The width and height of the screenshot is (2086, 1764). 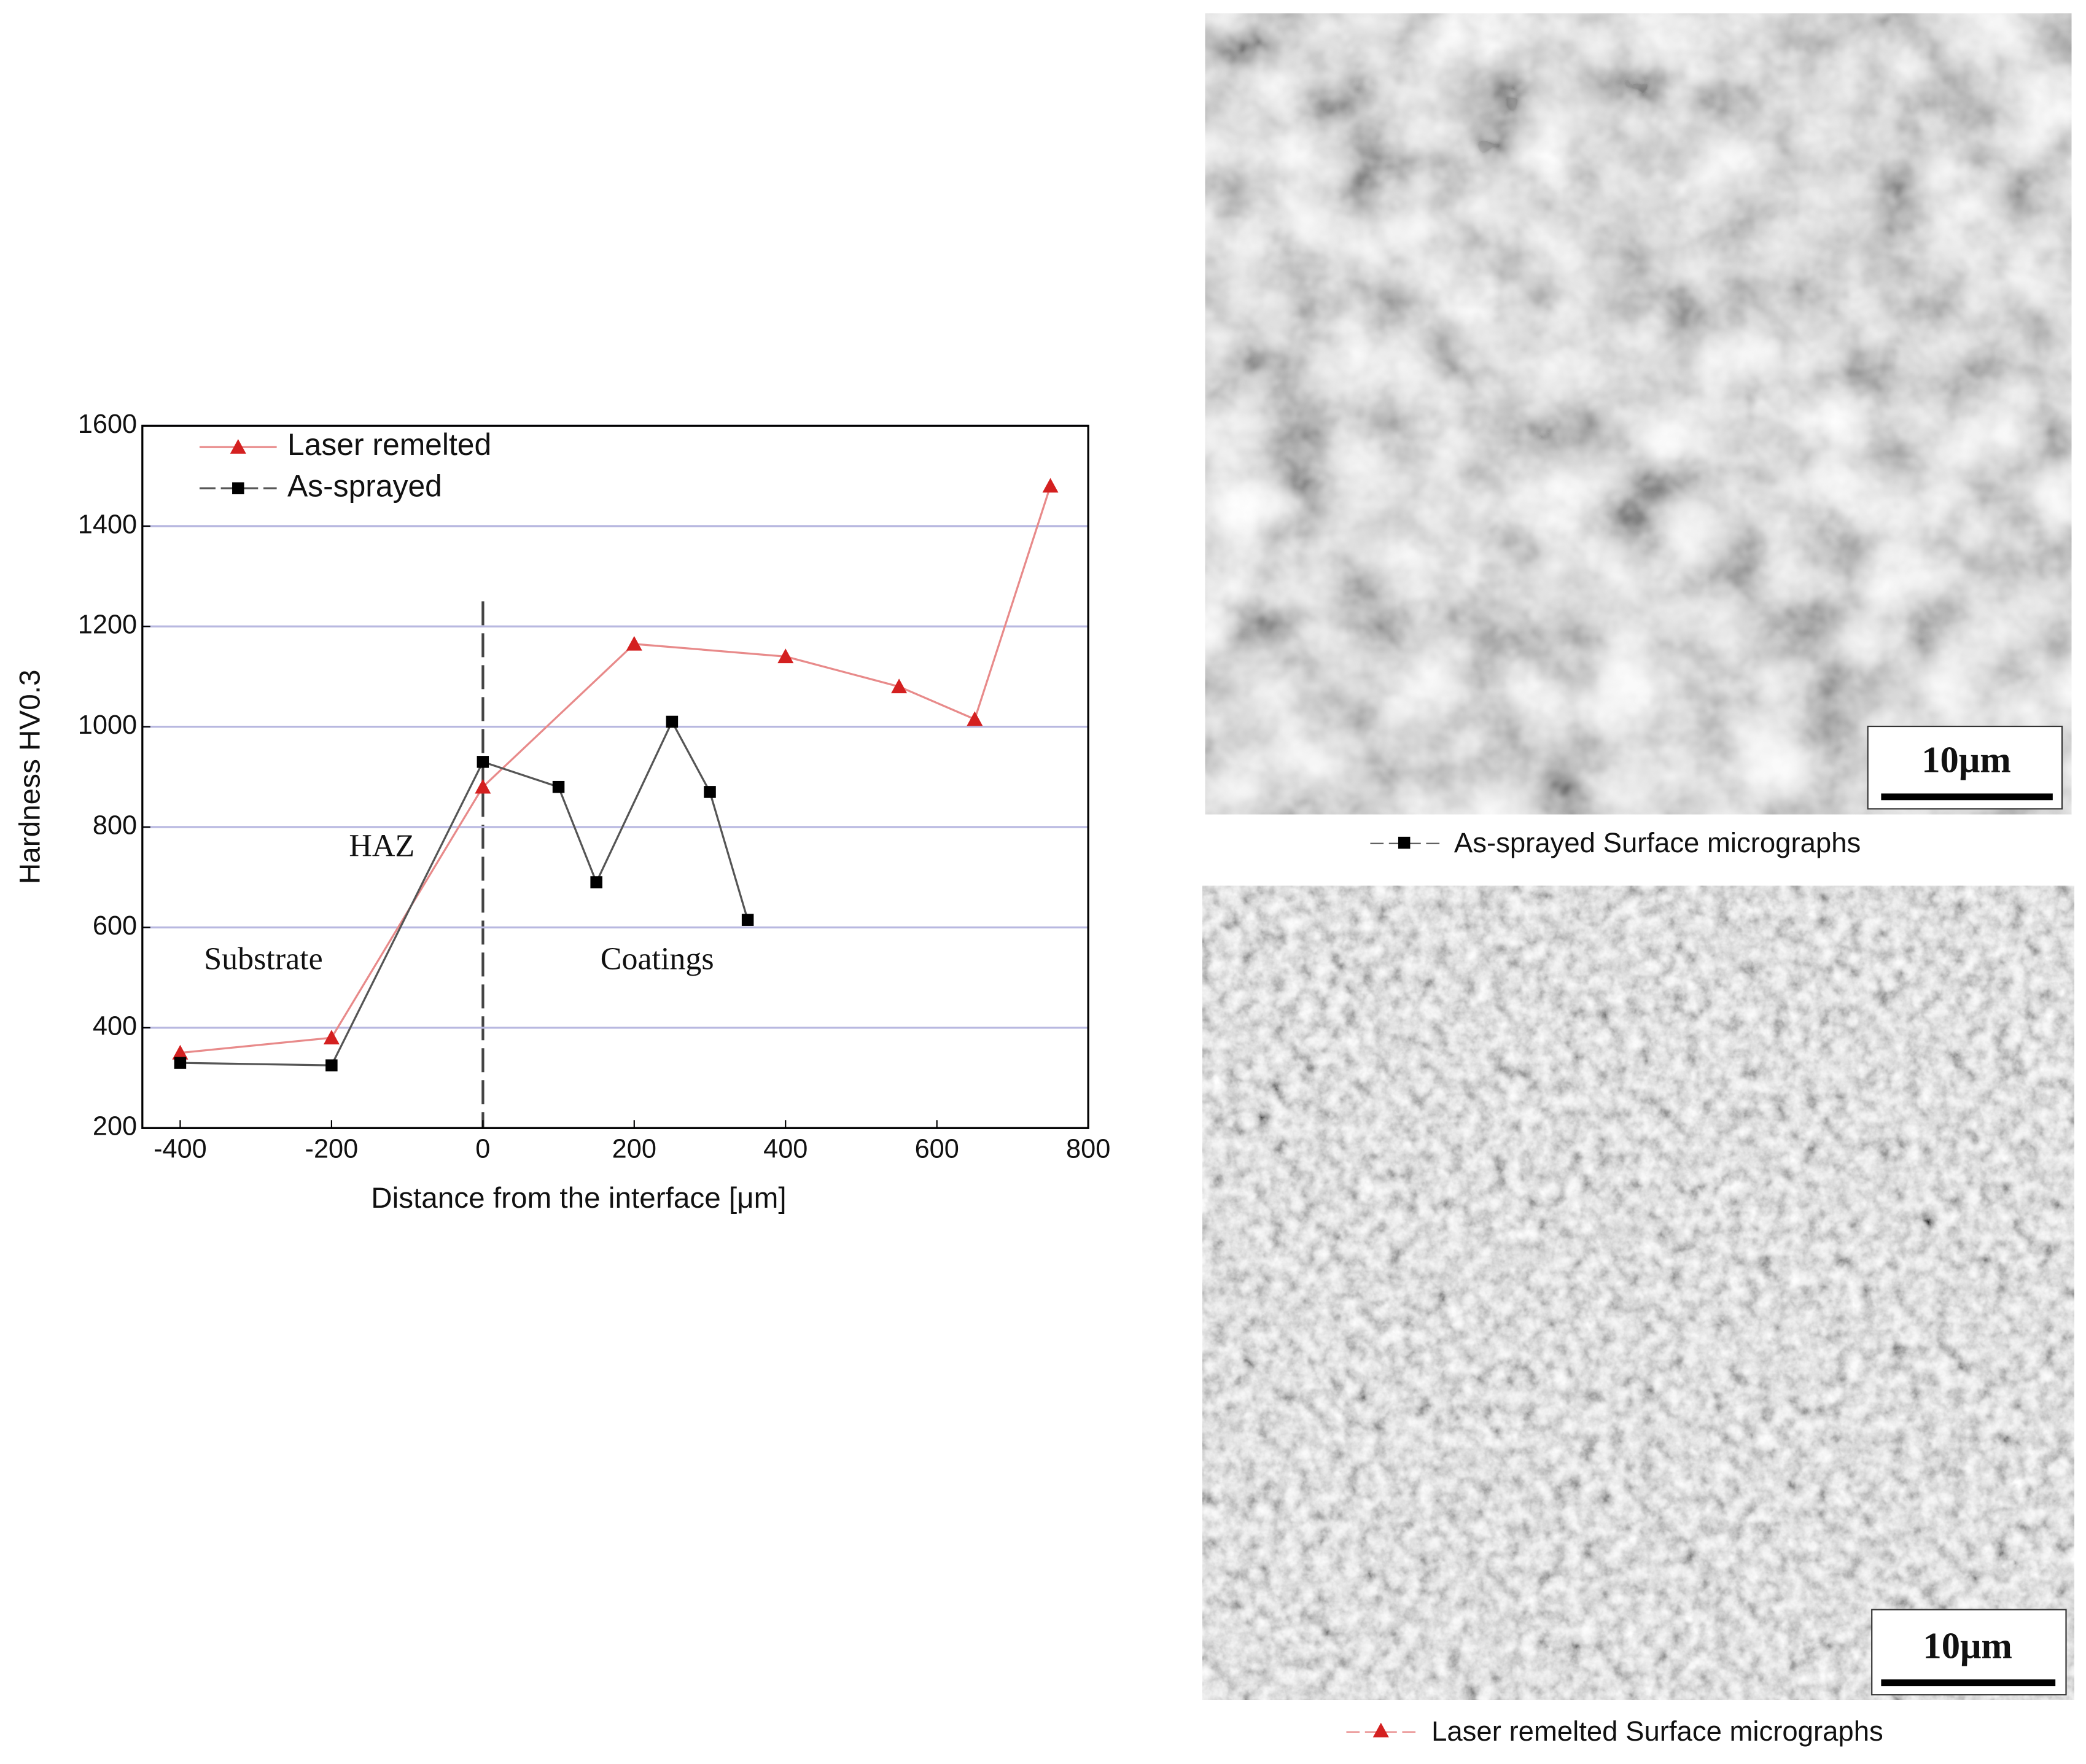 I want to click on caption: As-sprayed Surface micrographs, so click(x=1657, y=842).